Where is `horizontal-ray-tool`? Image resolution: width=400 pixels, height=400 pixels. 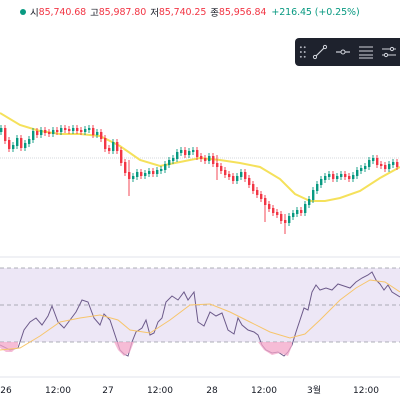
horizontal-ray-tool is located at coordinates (343, 52).